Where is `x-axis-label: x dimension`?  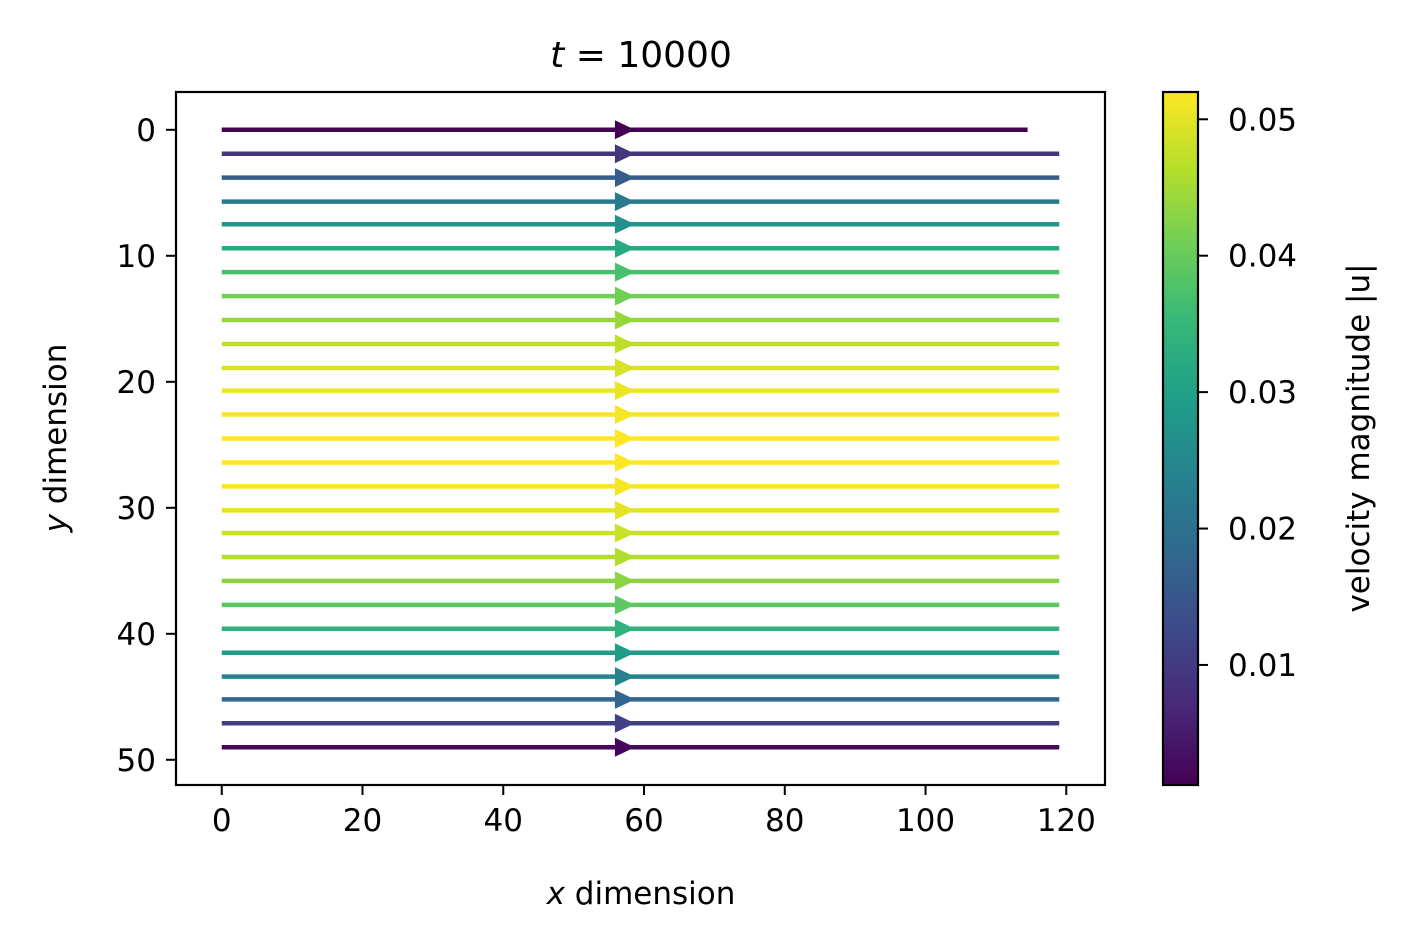 x-axis-label: x dimension is located at coordinates (641, 894).